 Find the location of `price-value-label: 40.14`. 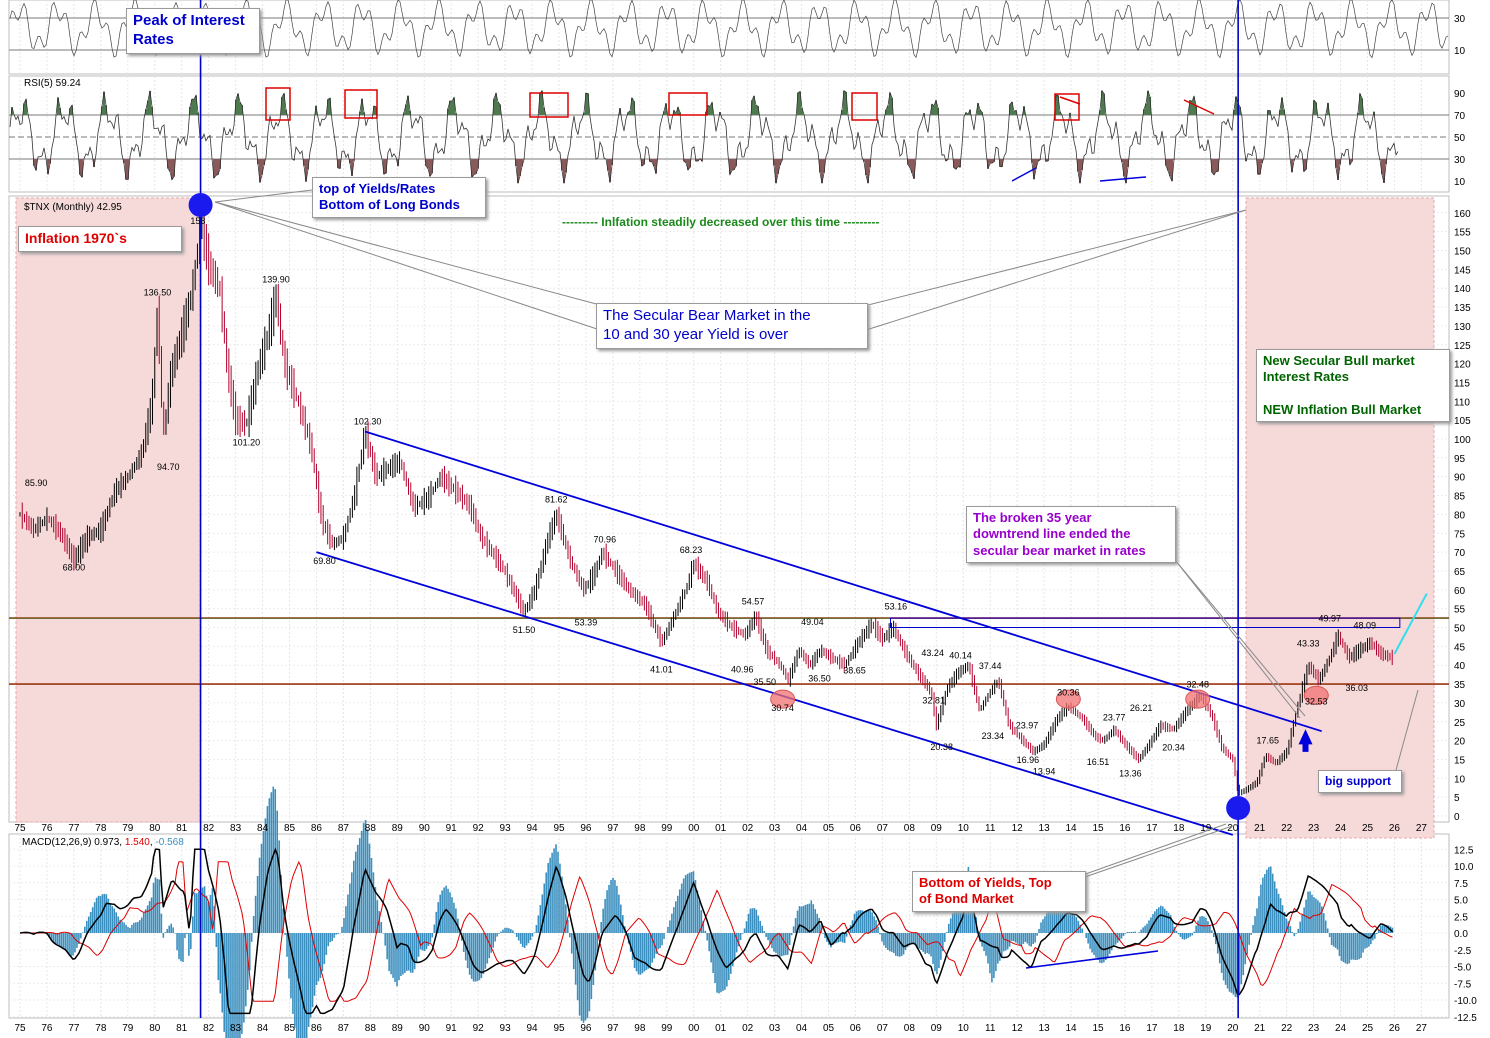

price-value-label: 40.14 is located at coordinates (960, 656).